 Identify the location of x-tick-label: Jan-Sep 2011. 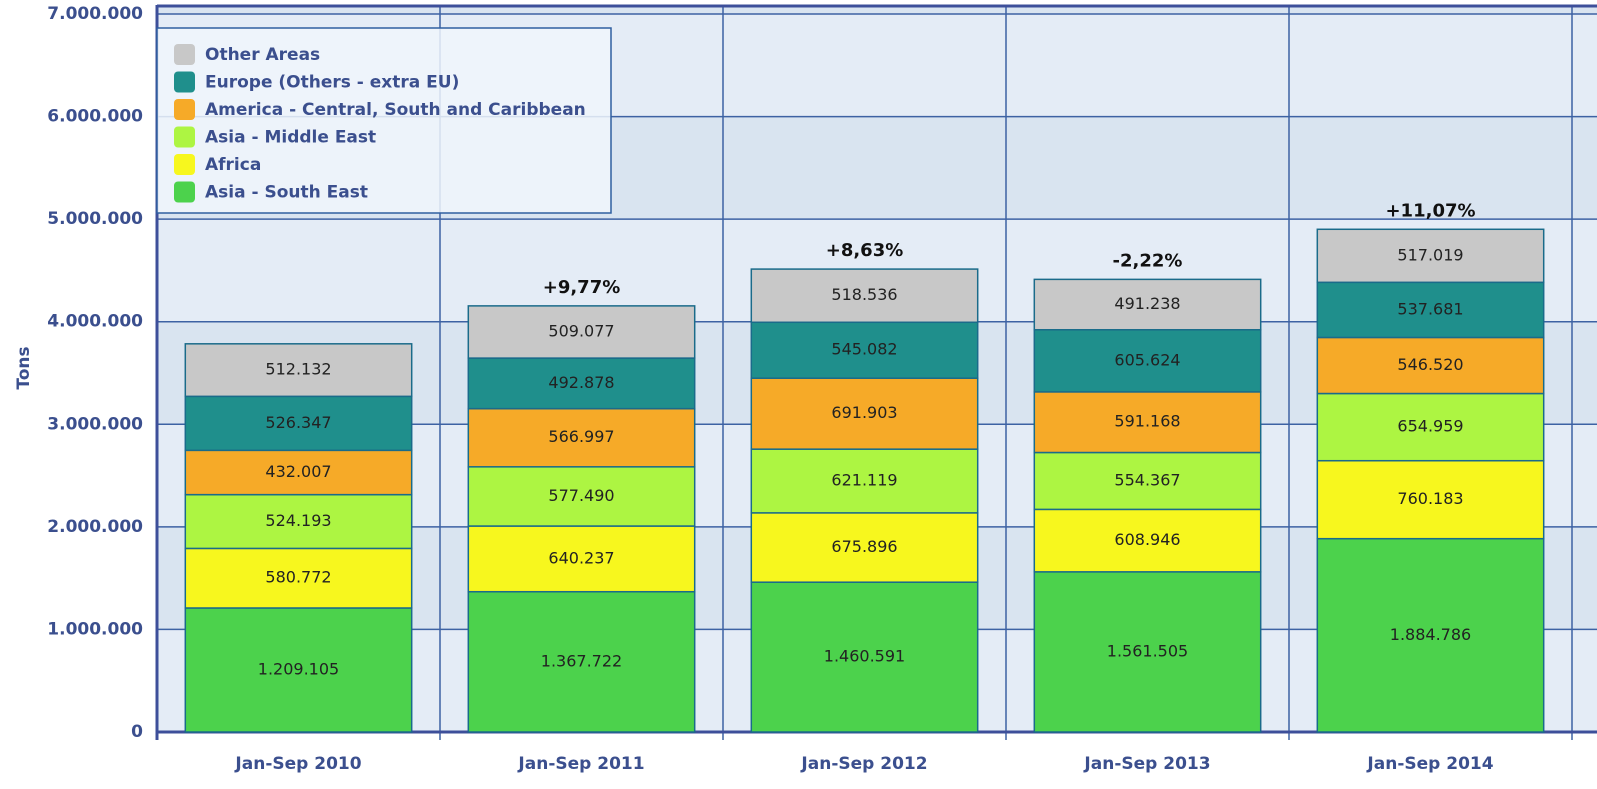
(580, 764).